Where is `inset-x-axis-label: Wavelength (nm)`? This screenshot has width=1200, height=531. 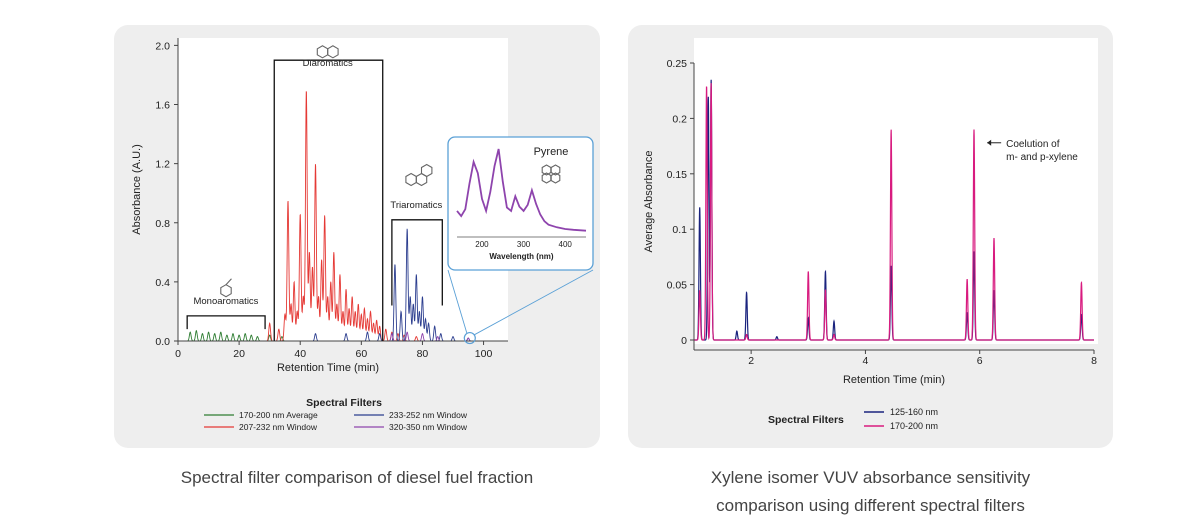
inset-x-axis-label: Wavelength (nm) is located at coordinates (521, 256).